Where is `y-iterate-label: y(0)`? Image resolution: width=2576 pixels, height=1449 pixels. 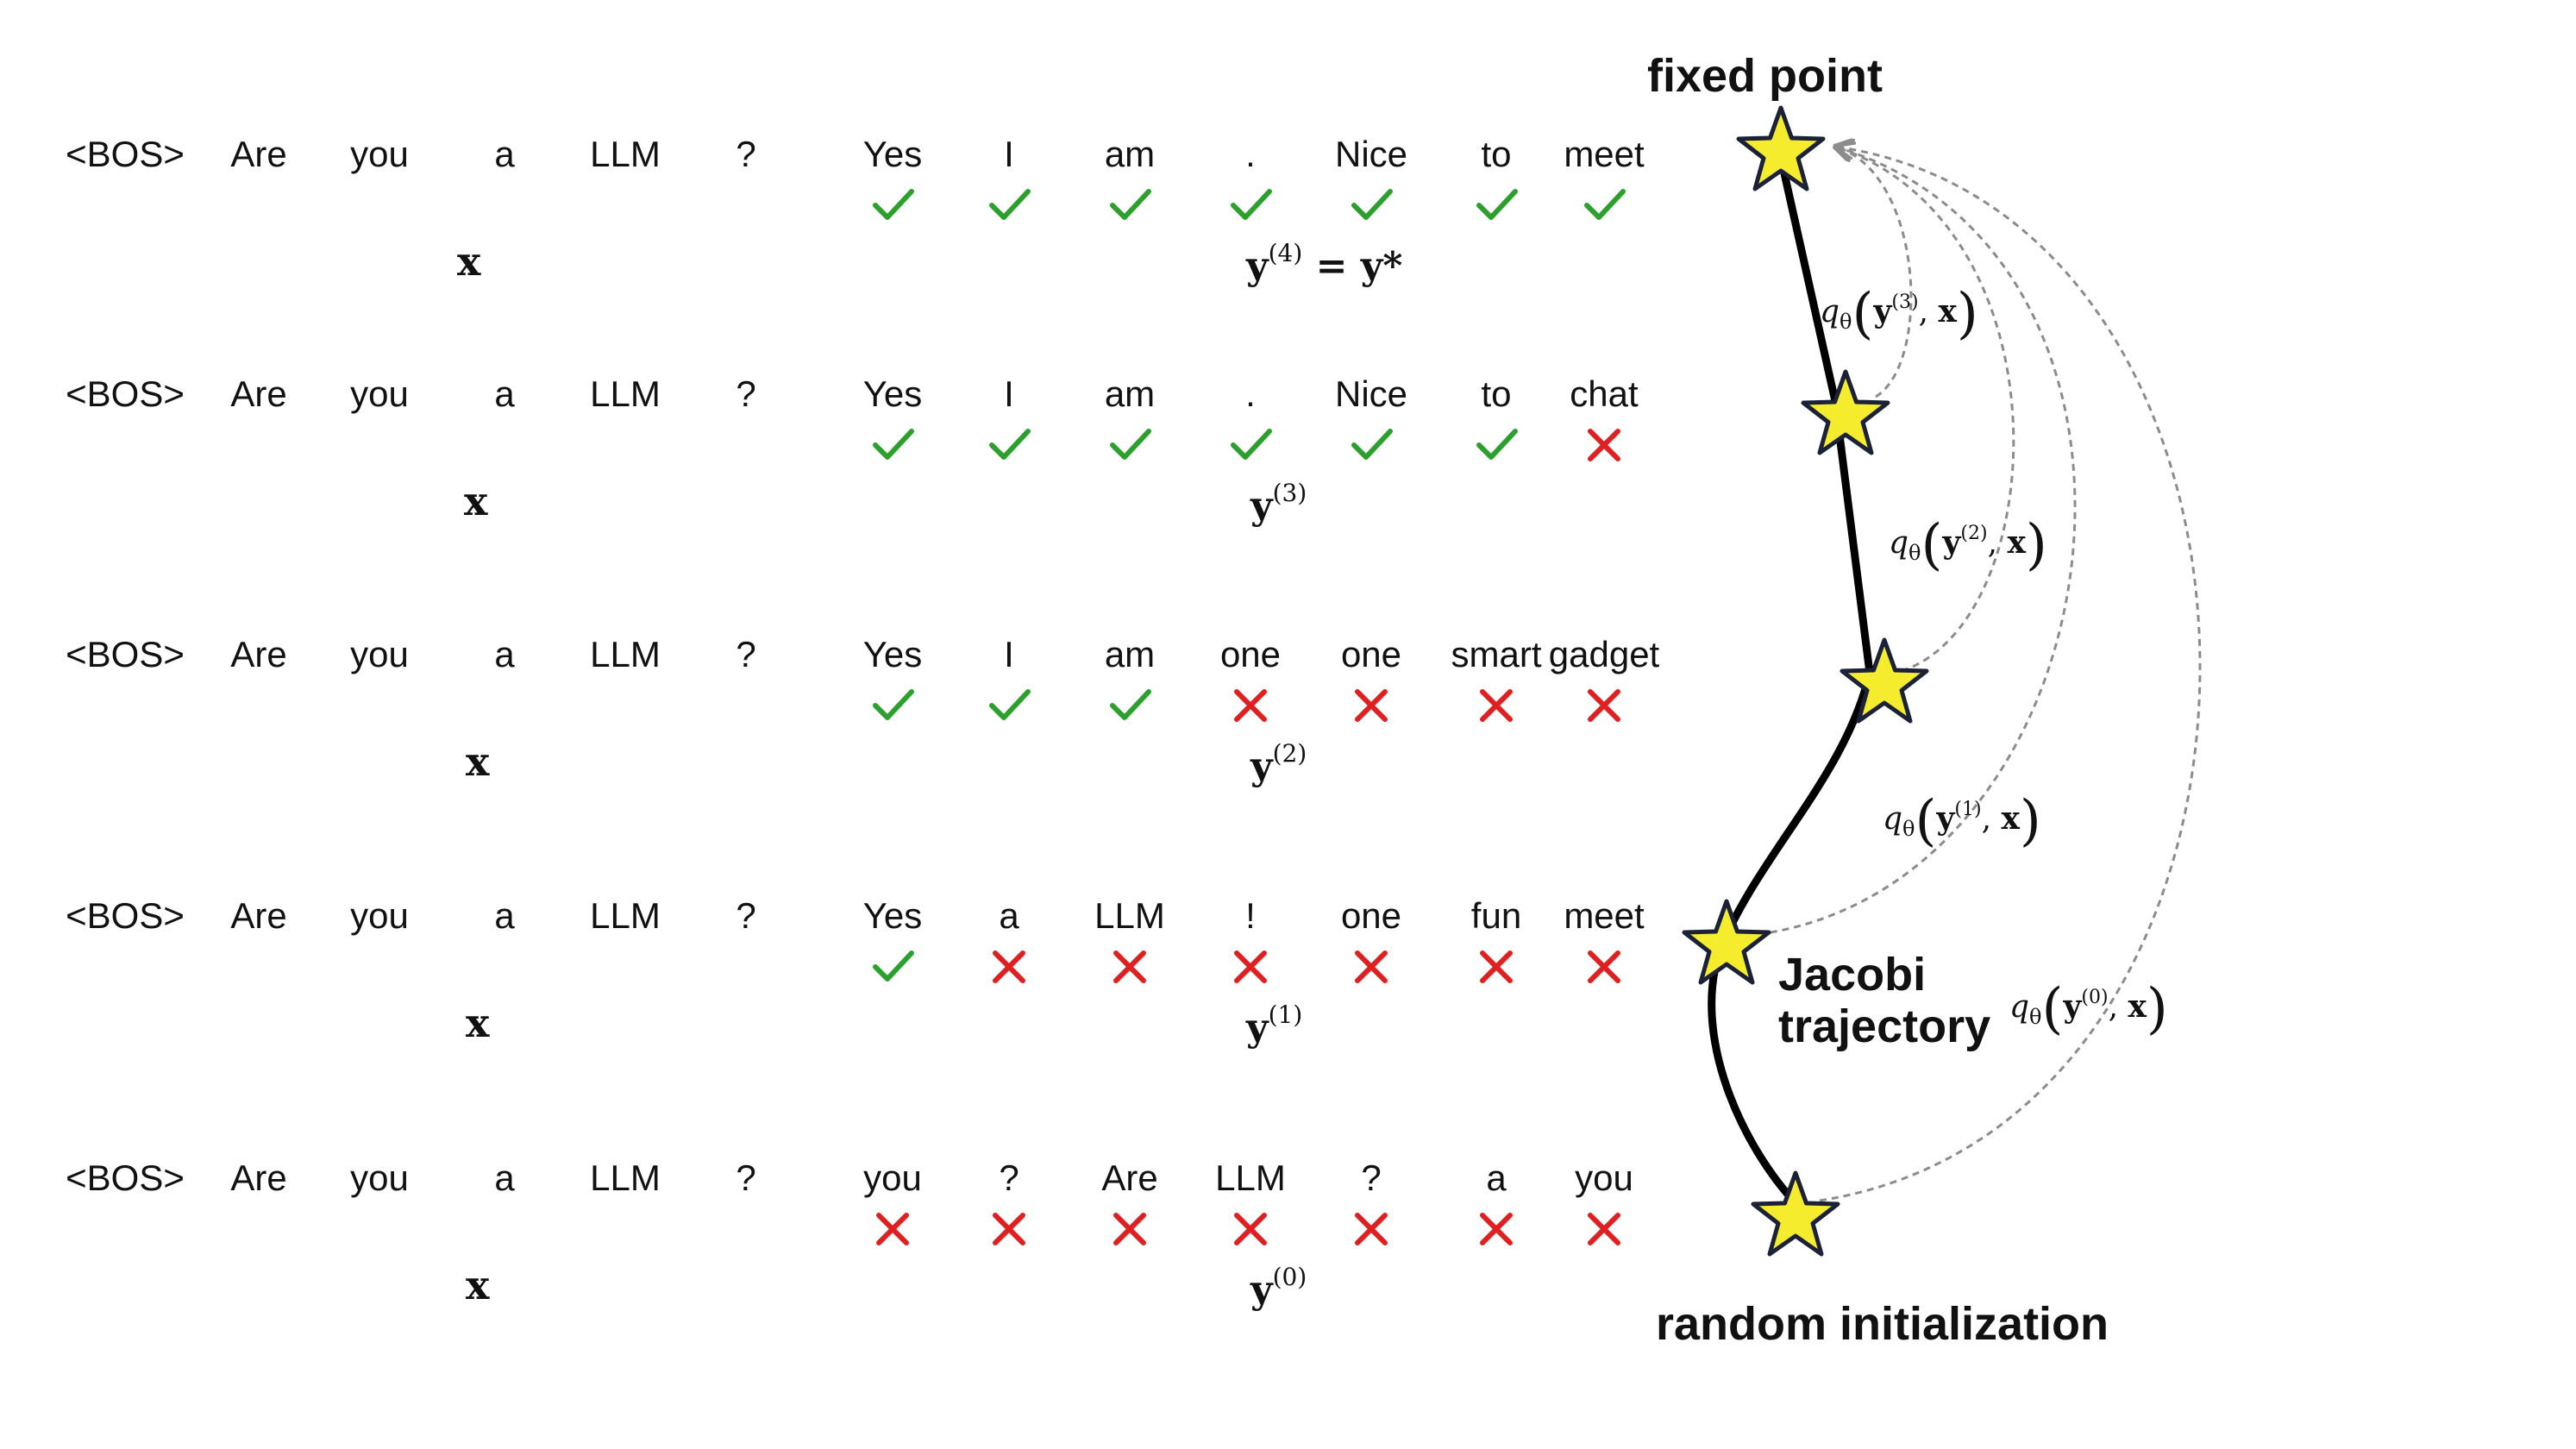 y-iterate-label: y(0) is located at coordinates (1278, 1287).